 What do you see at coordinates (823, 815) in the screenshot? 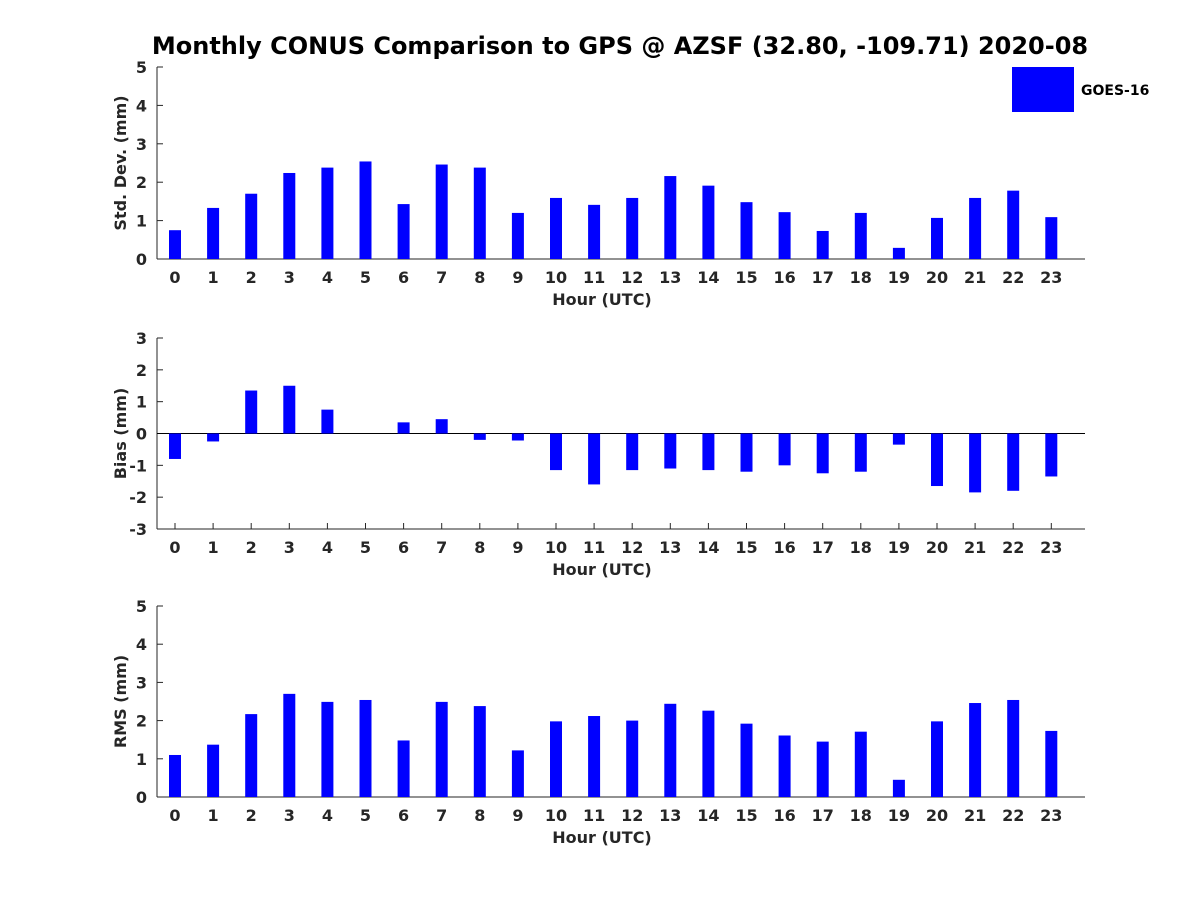
I see `rms-x-tick-label: 17` at bounding box center [823, 815].